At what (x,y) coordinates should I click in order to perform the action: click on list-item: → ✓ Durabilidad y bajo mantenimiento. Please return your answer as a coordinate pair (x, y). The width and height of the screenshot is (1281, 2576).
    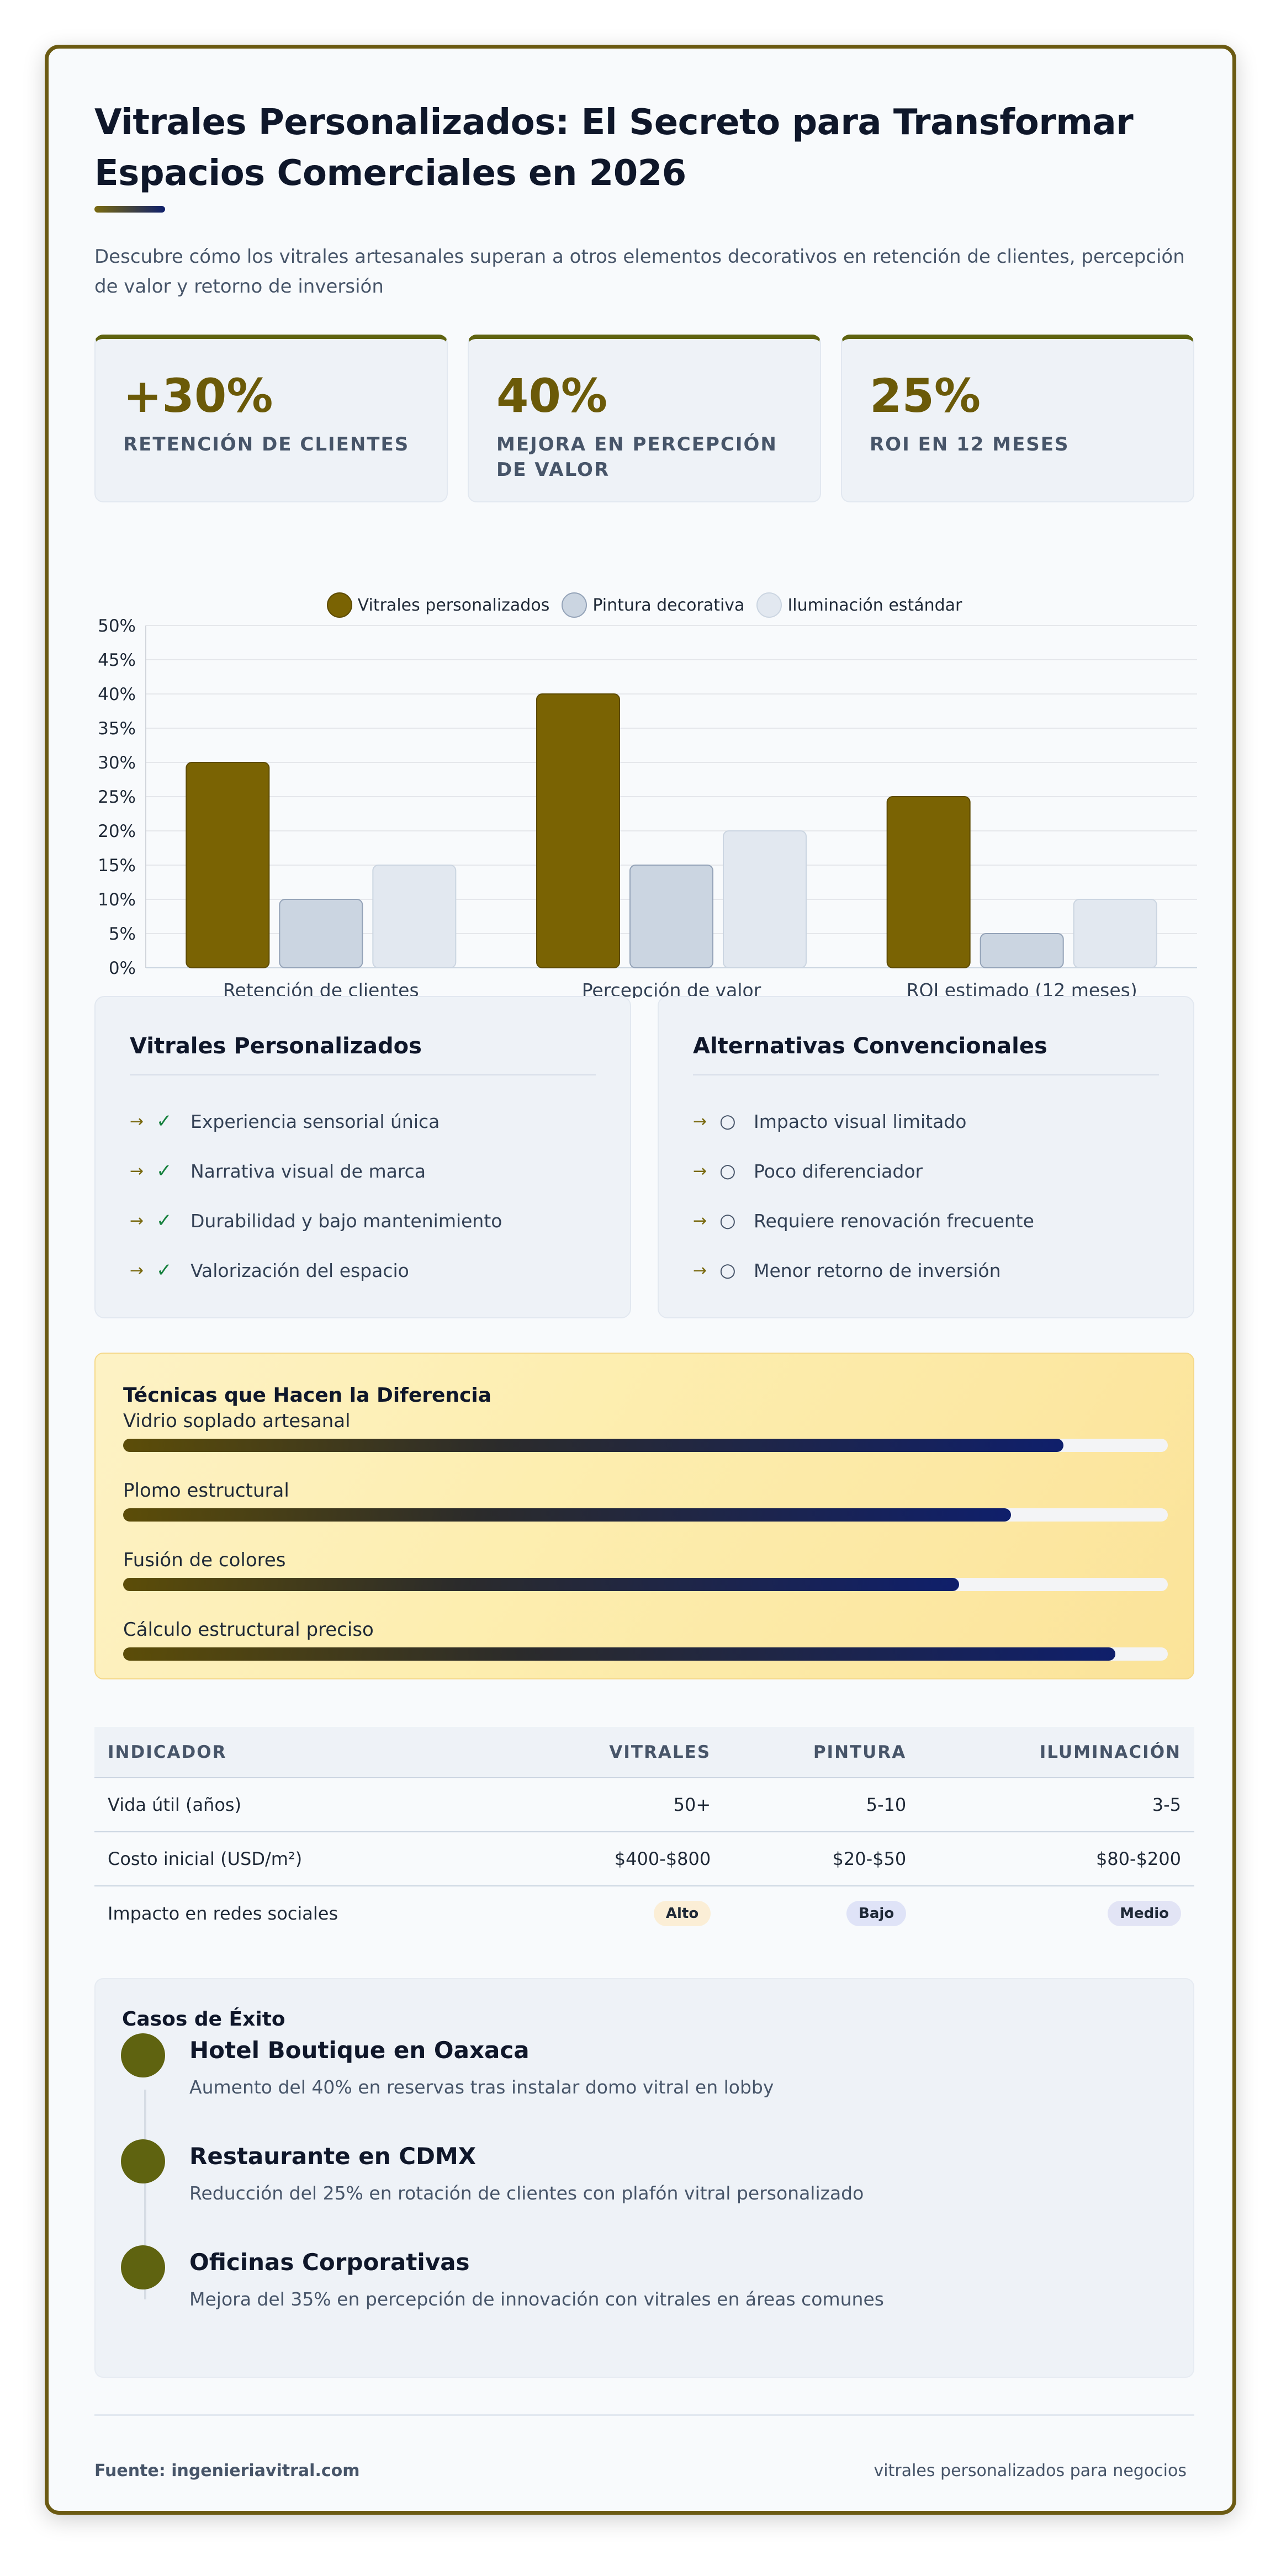
    Looking at the image, I should click on (316, 1220).